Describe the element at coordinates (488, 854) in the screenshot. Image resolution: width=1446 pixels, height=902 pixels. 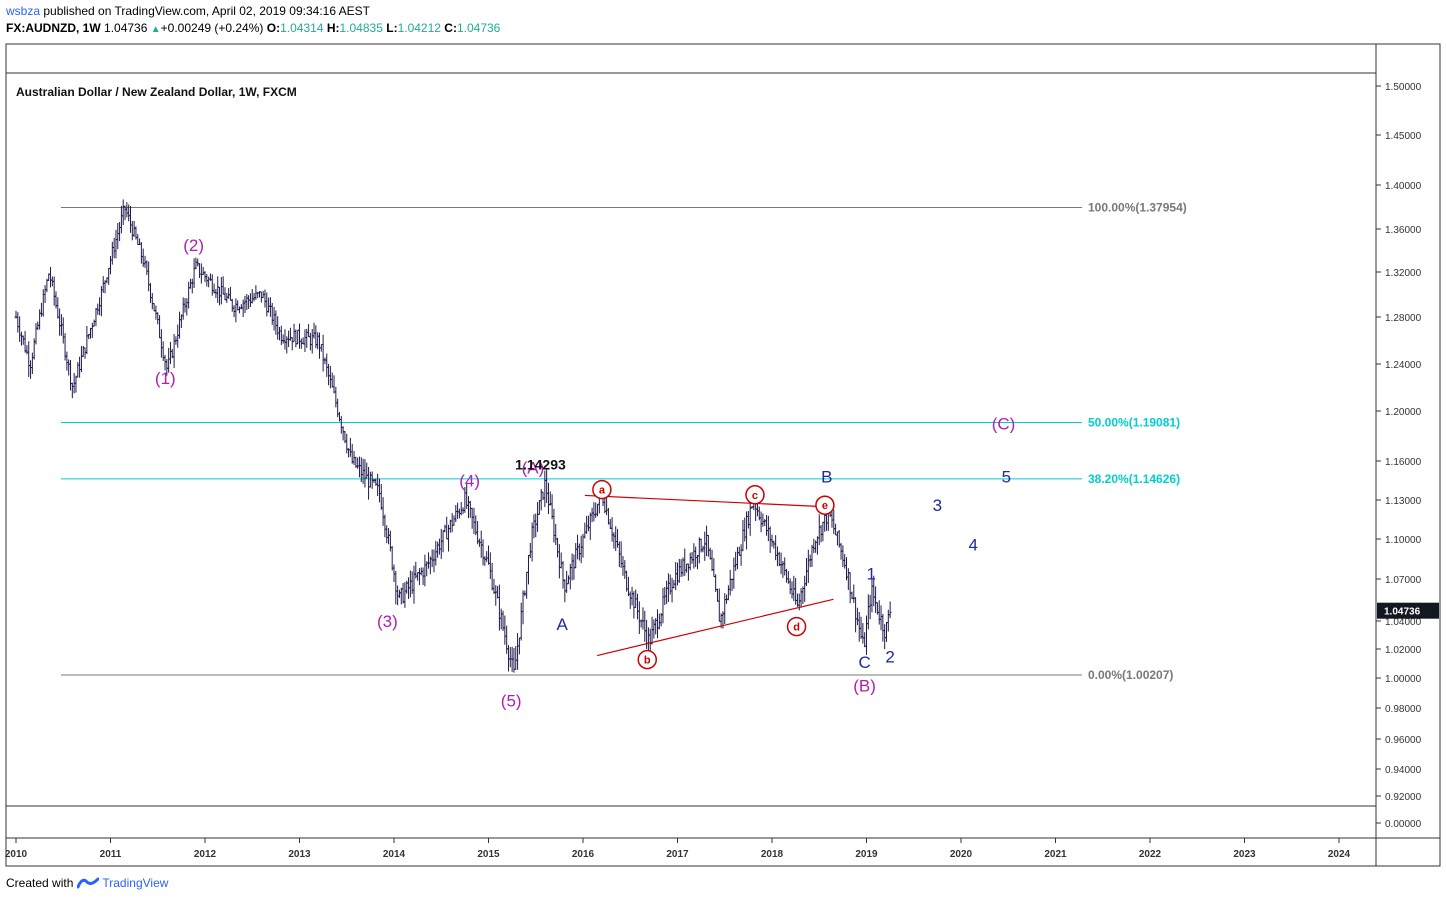
I see `time-tick-label: 2015` at that location.